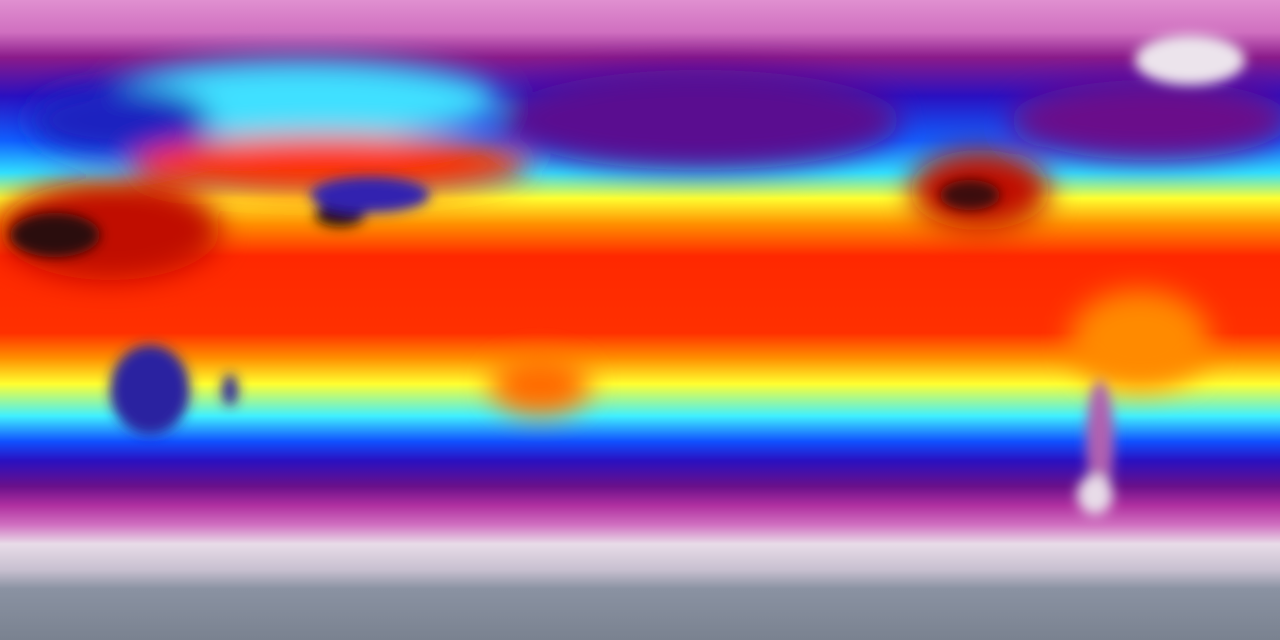  I want to click on north-pacific, so click(700, 120).